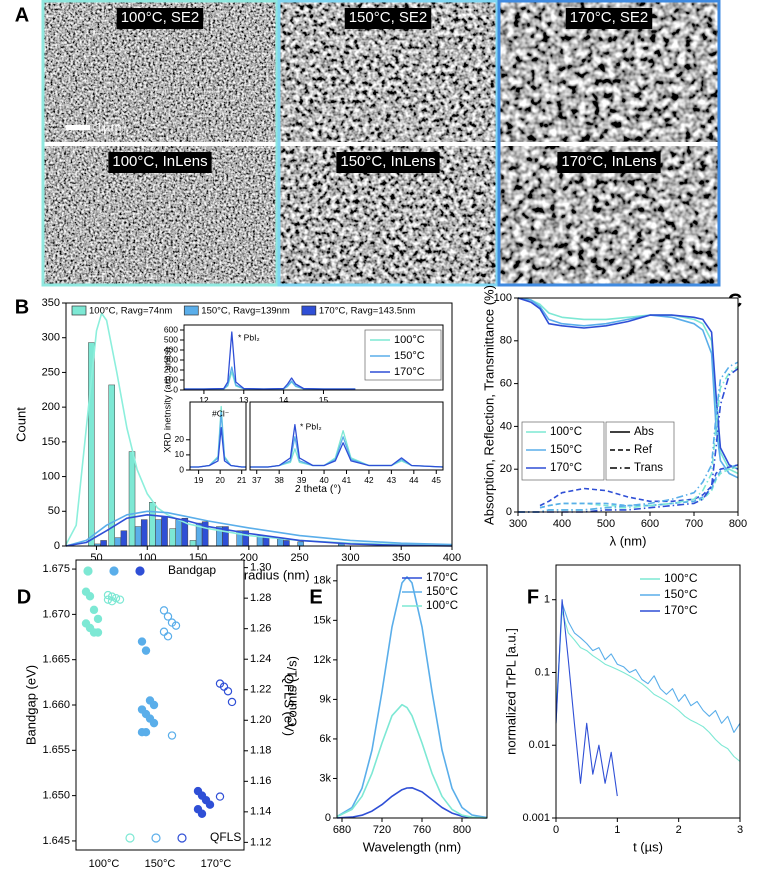 This screenshot has width=762, height=896. I want to click on legend-label: 100°C, so click(566, 432).